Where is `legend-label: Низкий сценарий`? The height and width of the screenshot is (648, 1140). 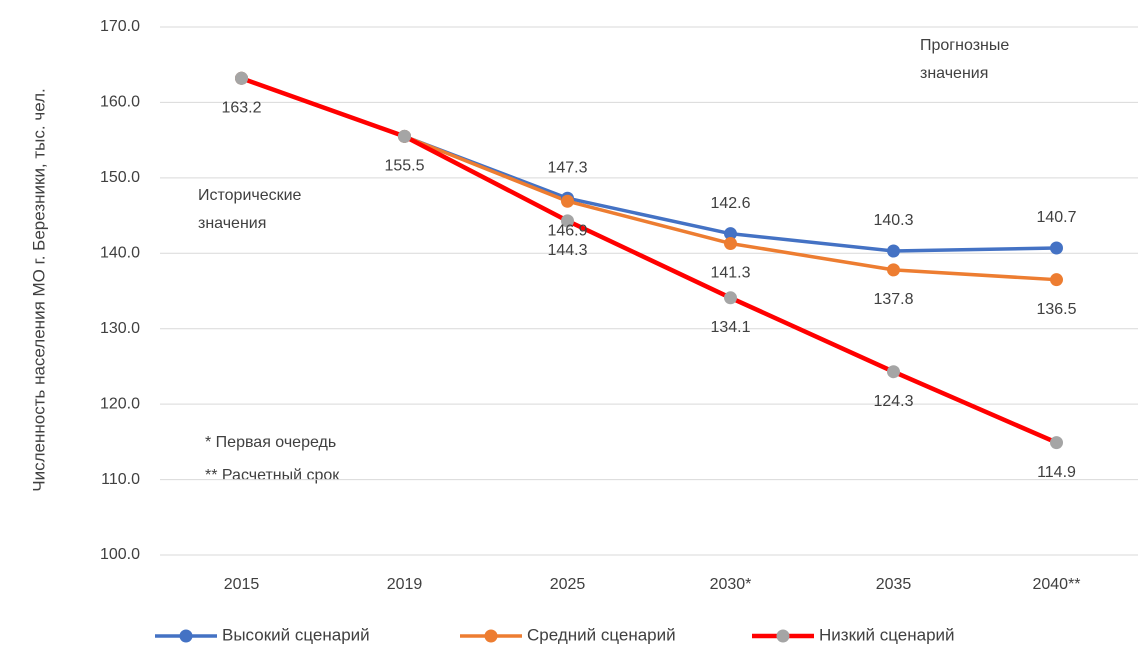 legend-label: Низкий сценарий is located at coordinates (887, 634).